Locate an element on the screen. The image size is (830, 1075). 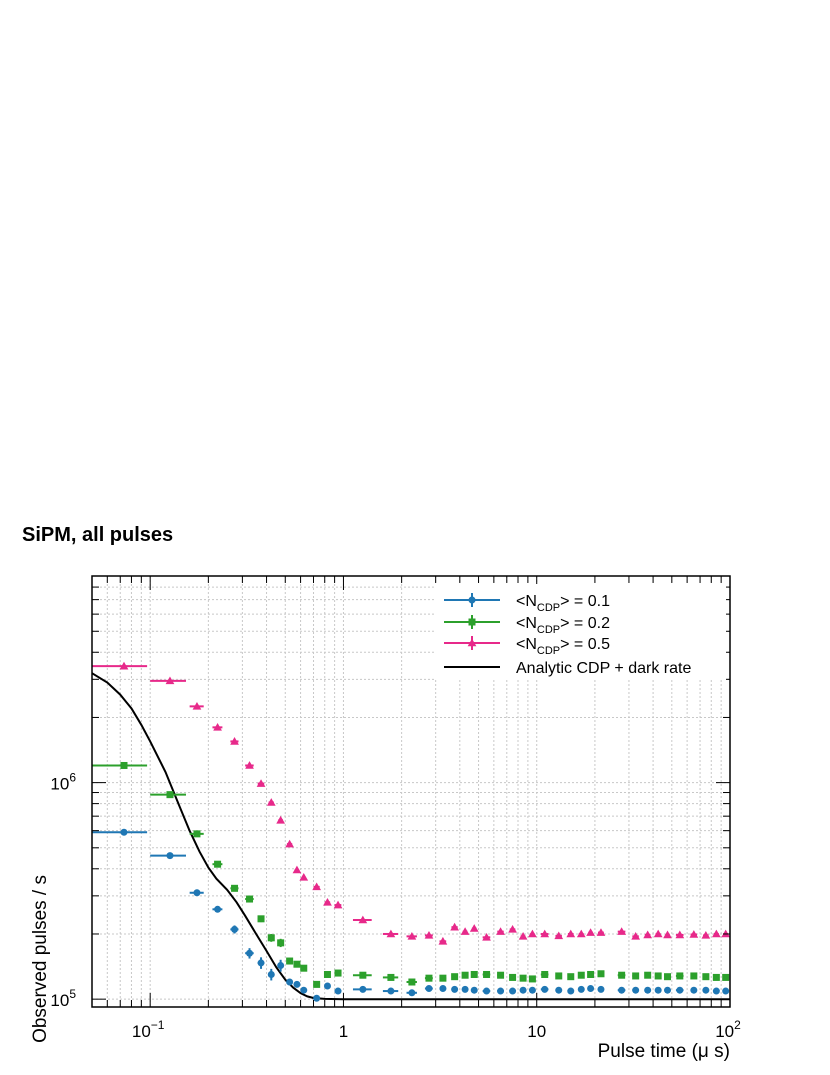
x-axis-label: Pulse time (μ s) is located at coordinates (664, 1051).